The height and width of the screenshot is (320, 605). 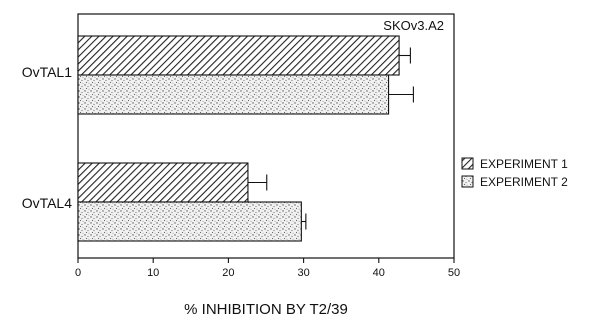 I want to click on category-label-ovtal1: OvTAL1, so click(x=47, y=72).